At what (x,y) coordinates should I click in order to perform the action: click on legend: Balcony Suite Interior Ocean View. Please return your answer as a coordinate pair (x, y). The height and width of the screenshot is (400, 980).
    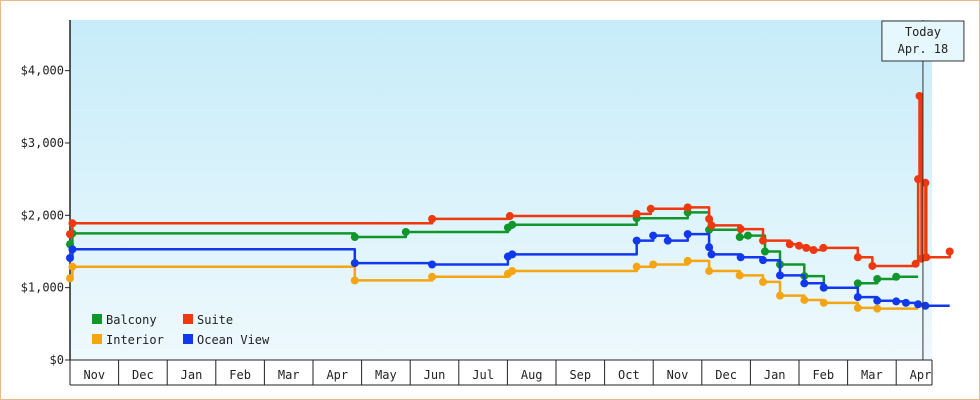
    Looking at the image, I should click on (181, 330).